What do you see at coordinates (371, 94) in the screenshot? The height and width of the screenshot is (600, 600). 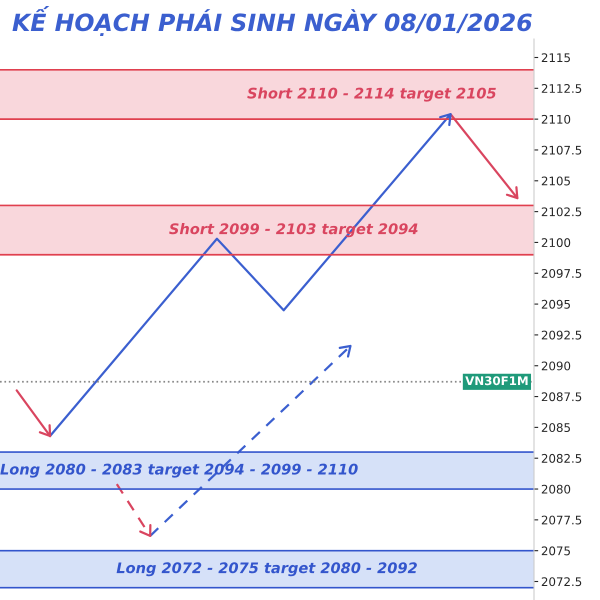 I see `band-label: Short 2110 - 2114 target 2105` at bounding box center [371, 94].